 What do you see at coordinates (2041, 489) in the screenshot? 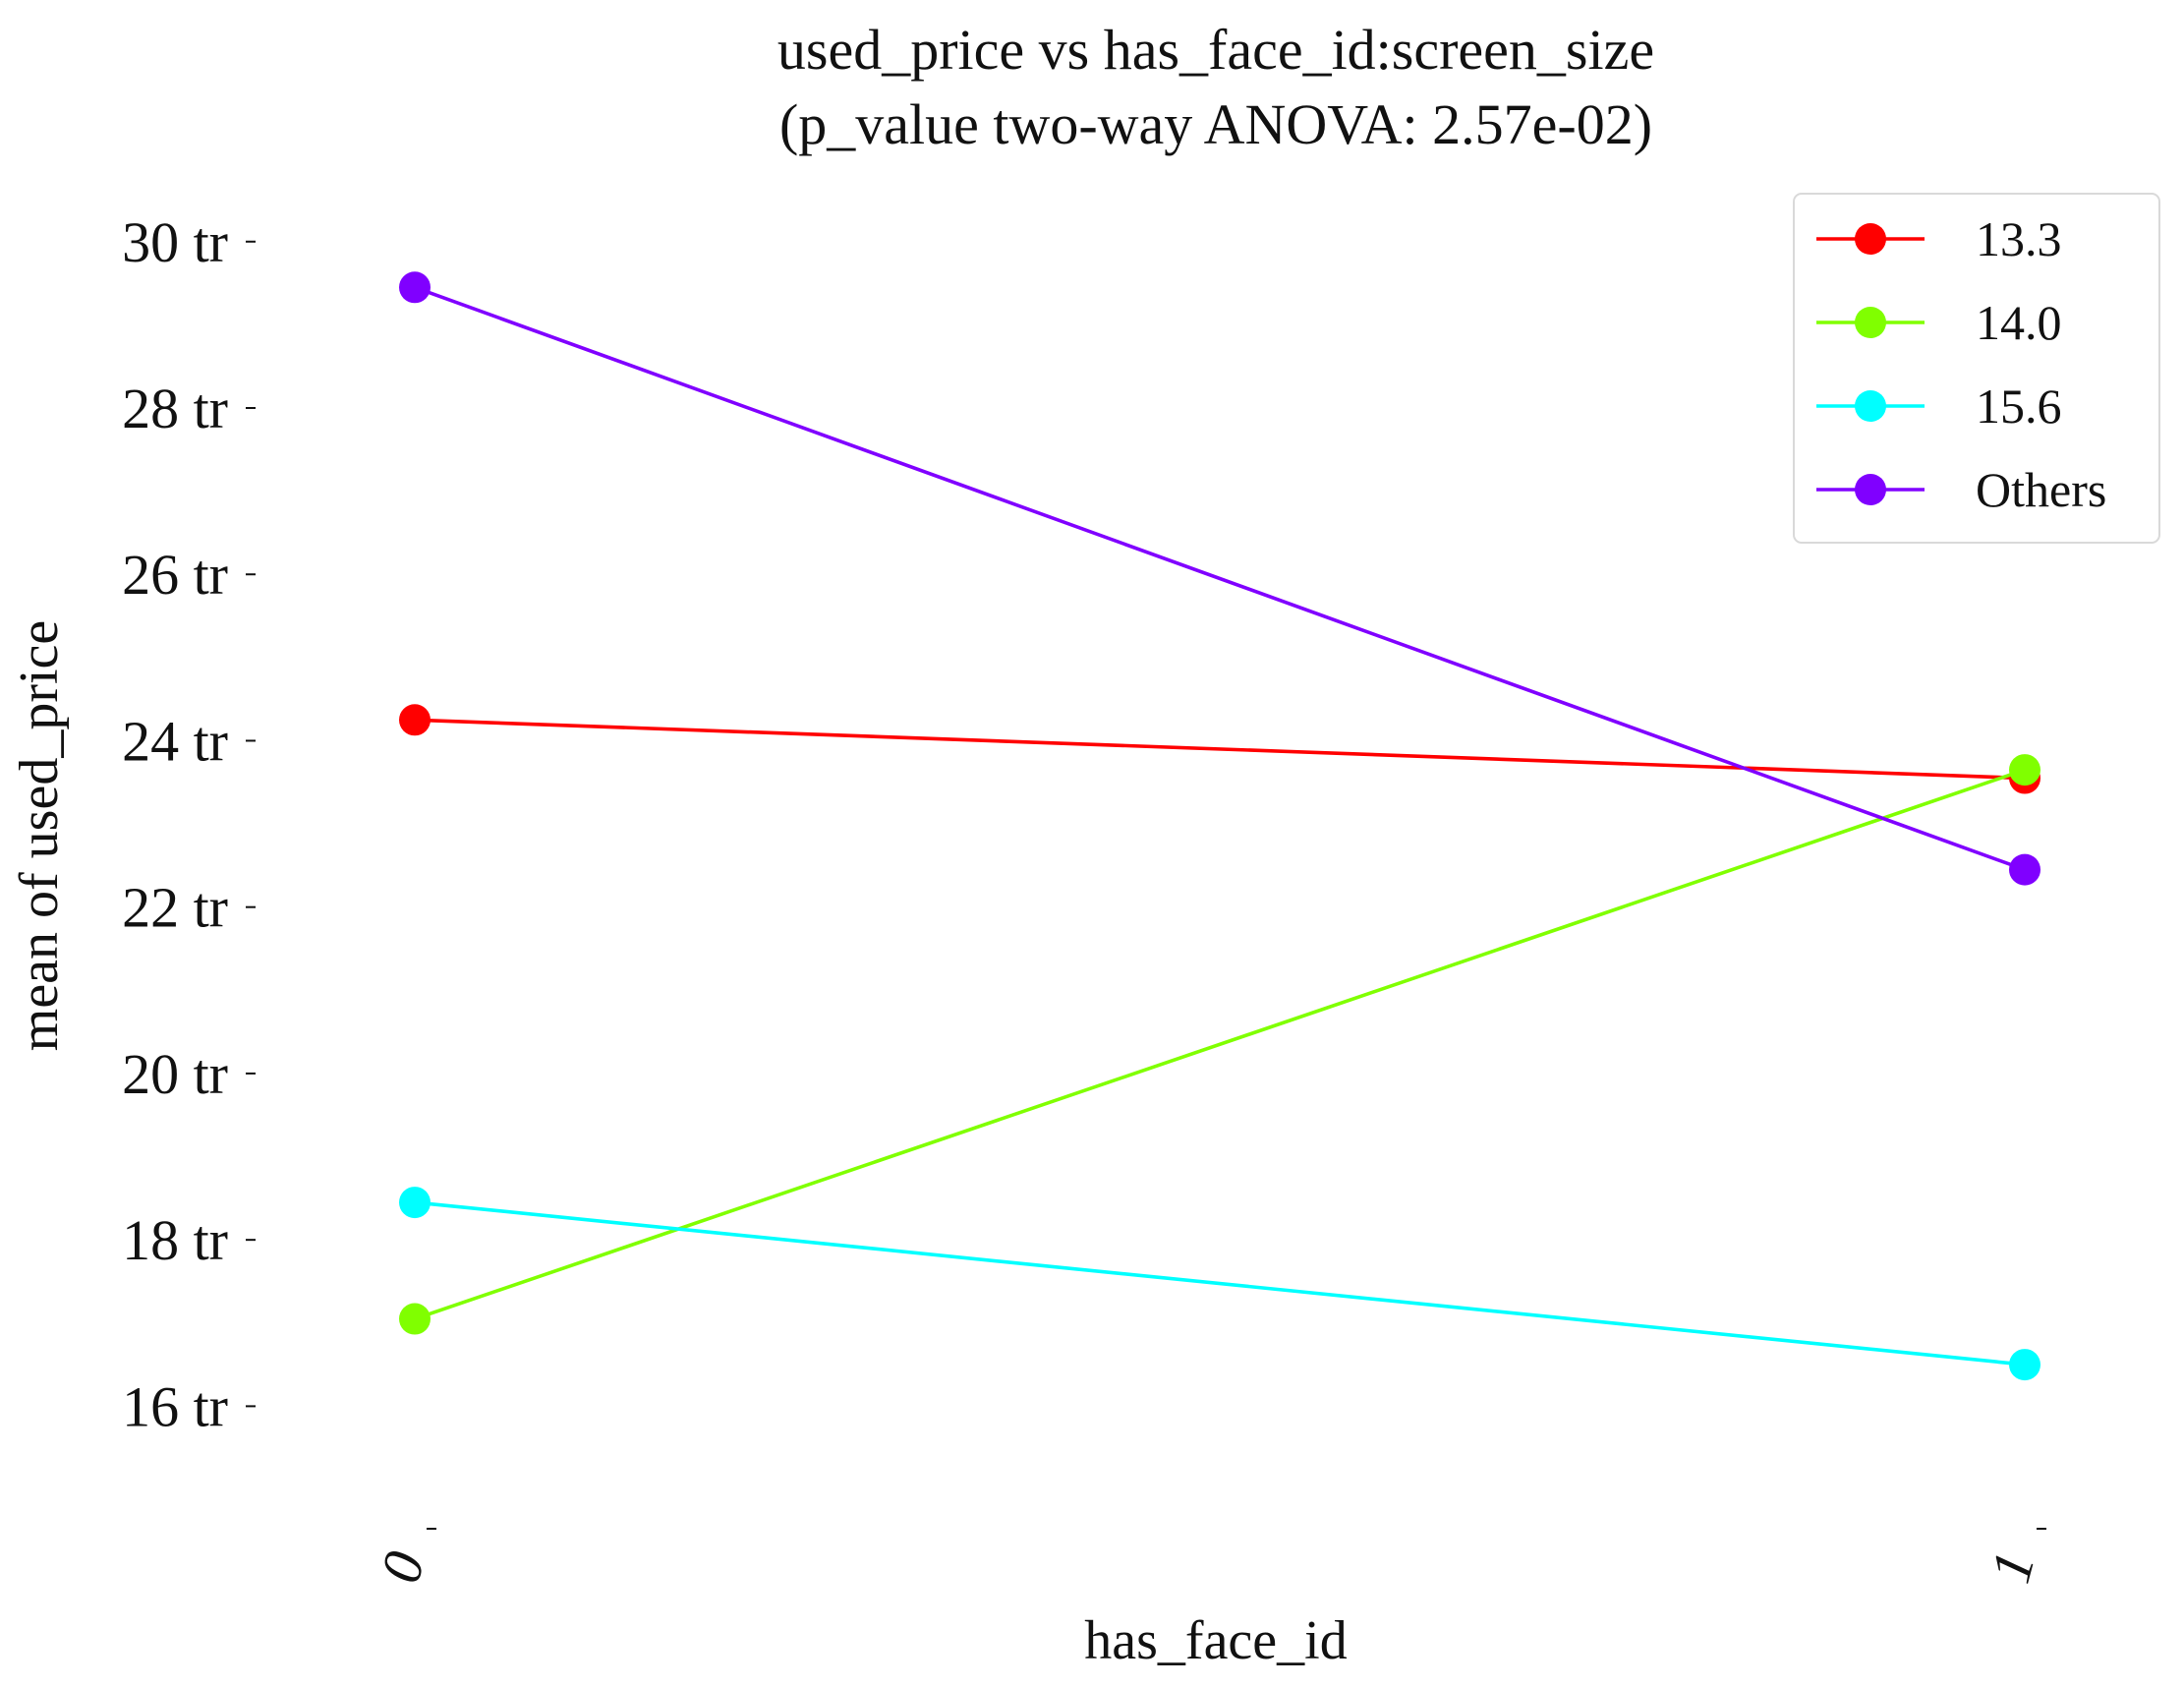
I see `legend-label: Others` at bounding box center [2041, 489].